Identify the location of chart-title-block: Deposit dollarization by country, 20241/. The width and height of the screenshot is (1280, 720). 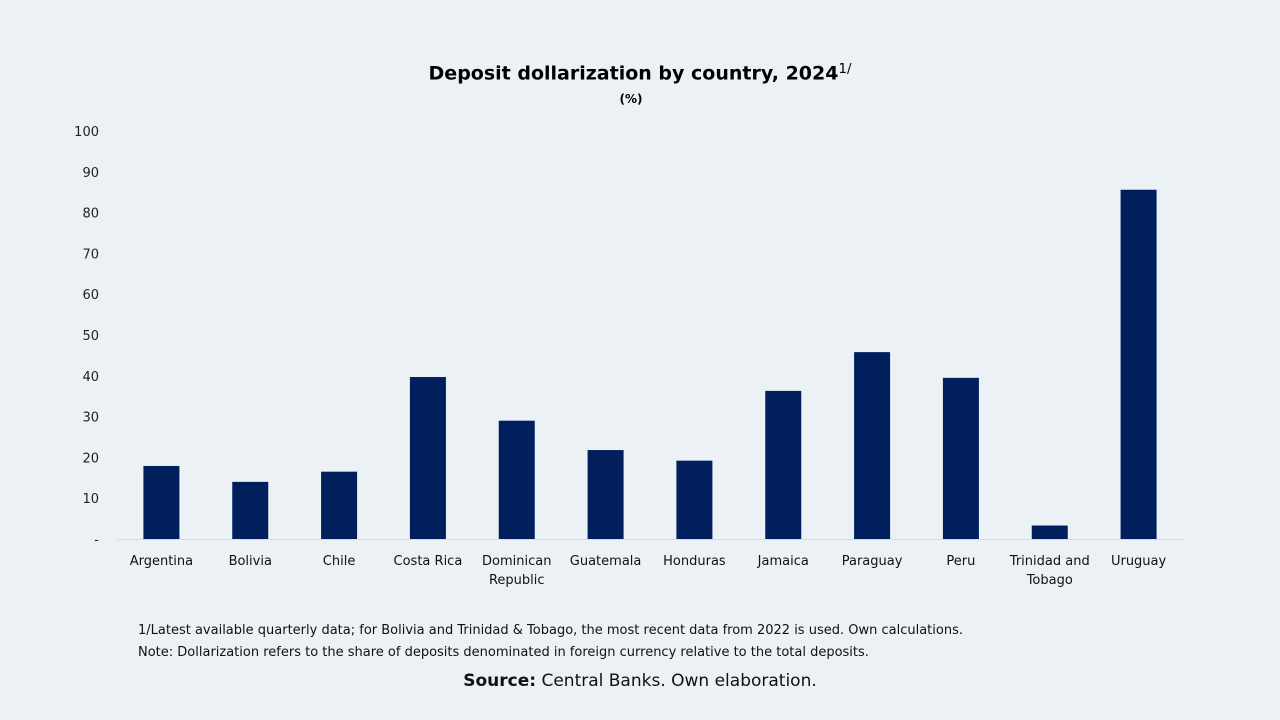
(640, 73).